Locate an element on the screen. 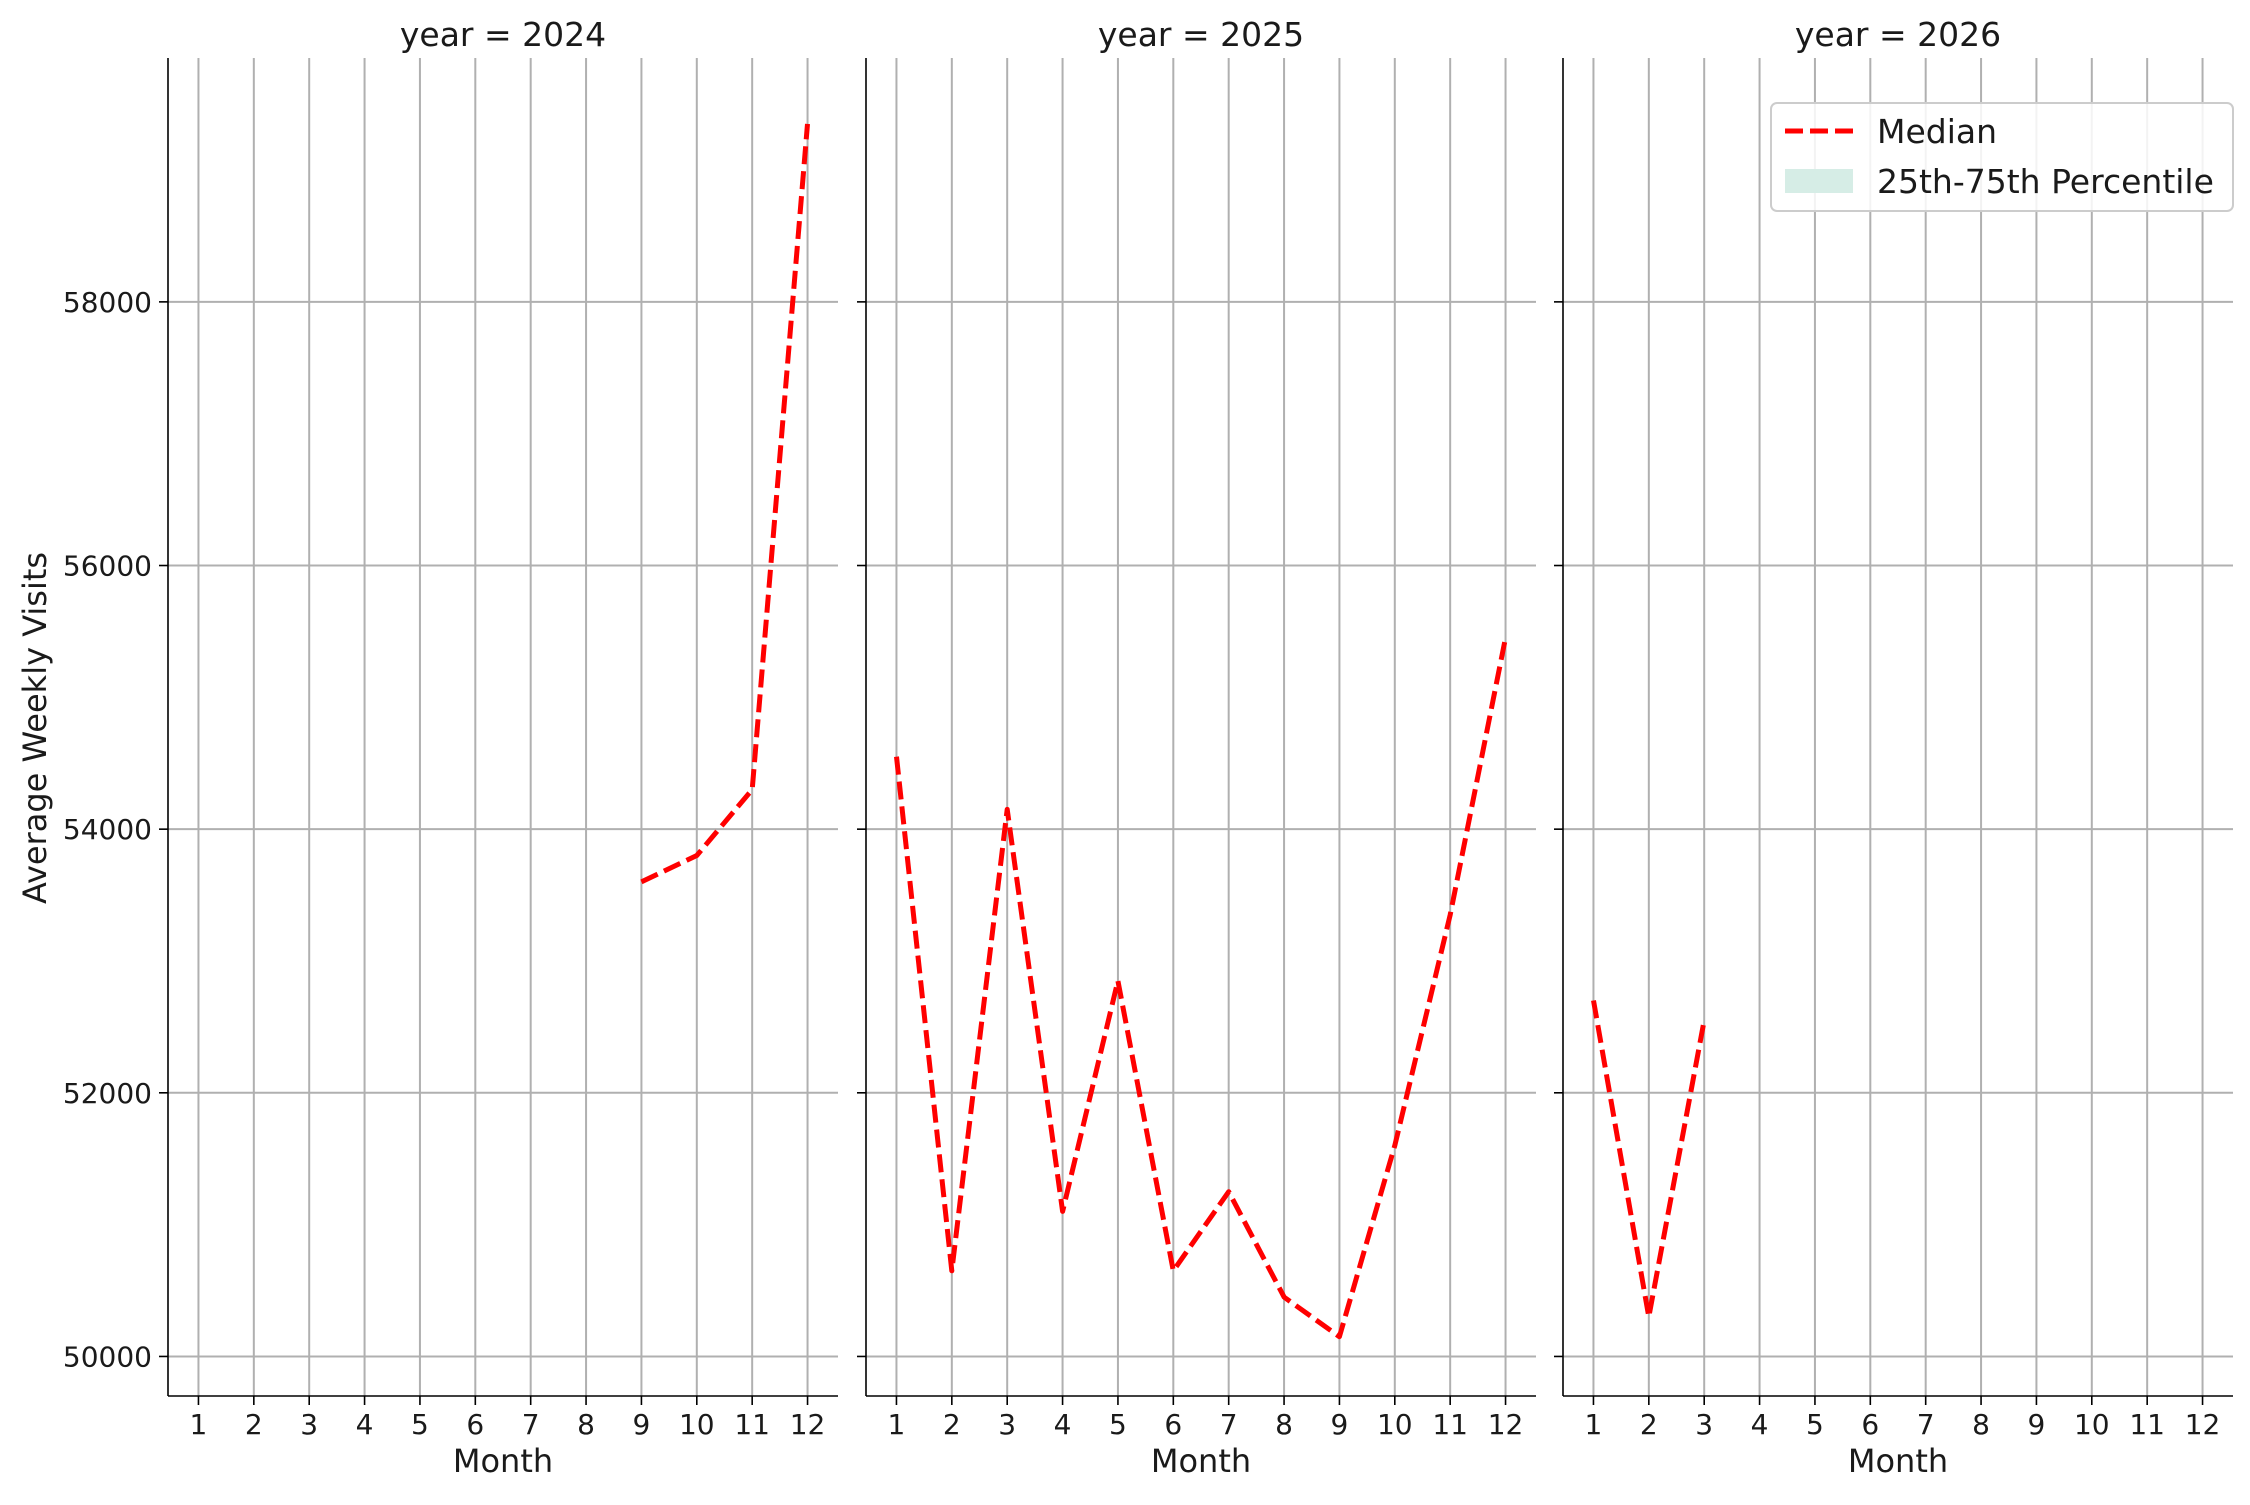 The width and height of the screenshot is (2250, 1505). legend-entry-label: 25th-75th Percentile is located at coordinates (2045, 181).